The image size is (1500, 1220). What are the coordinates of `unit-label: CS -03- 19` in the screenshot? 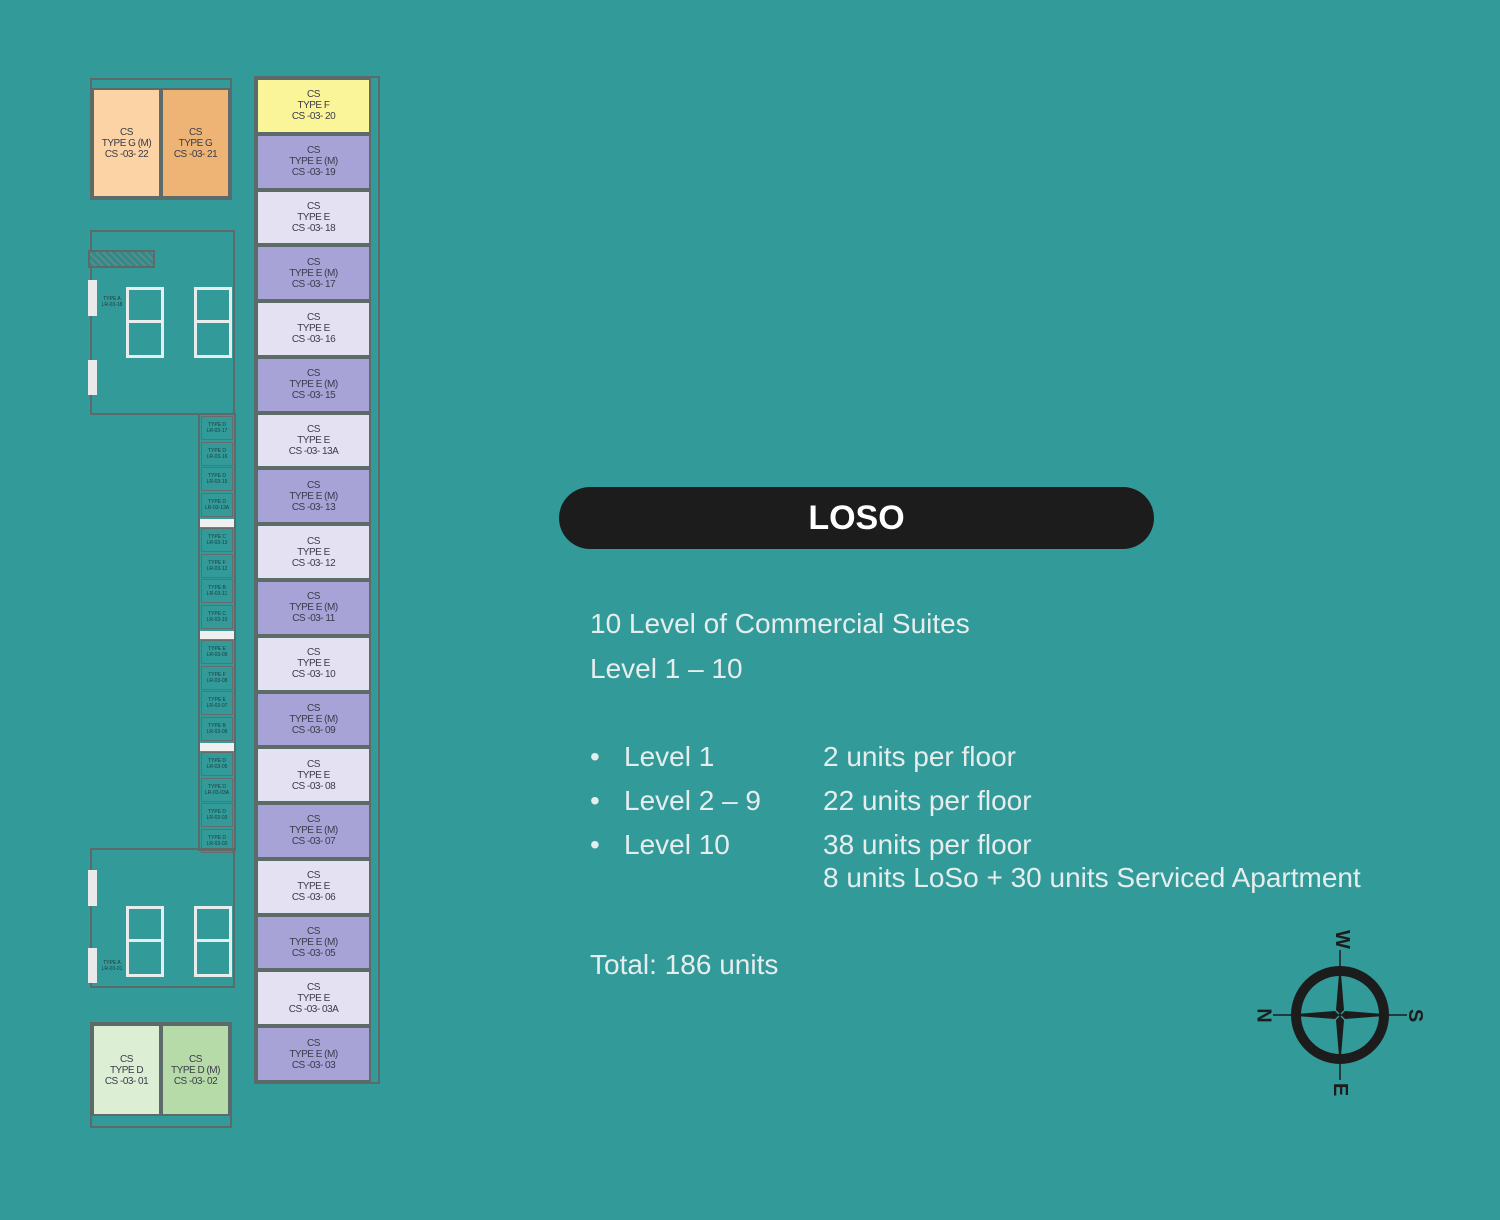 It's located at (313, 173).